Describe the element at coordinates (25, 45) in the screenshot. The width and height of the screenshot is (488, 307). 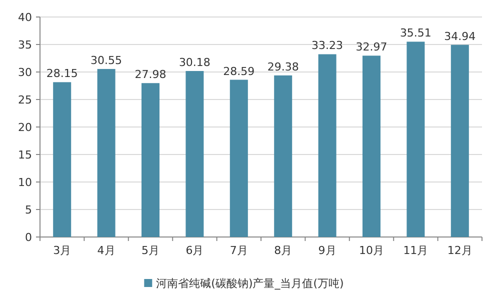
I see `y-tick-label: 35` at that location.